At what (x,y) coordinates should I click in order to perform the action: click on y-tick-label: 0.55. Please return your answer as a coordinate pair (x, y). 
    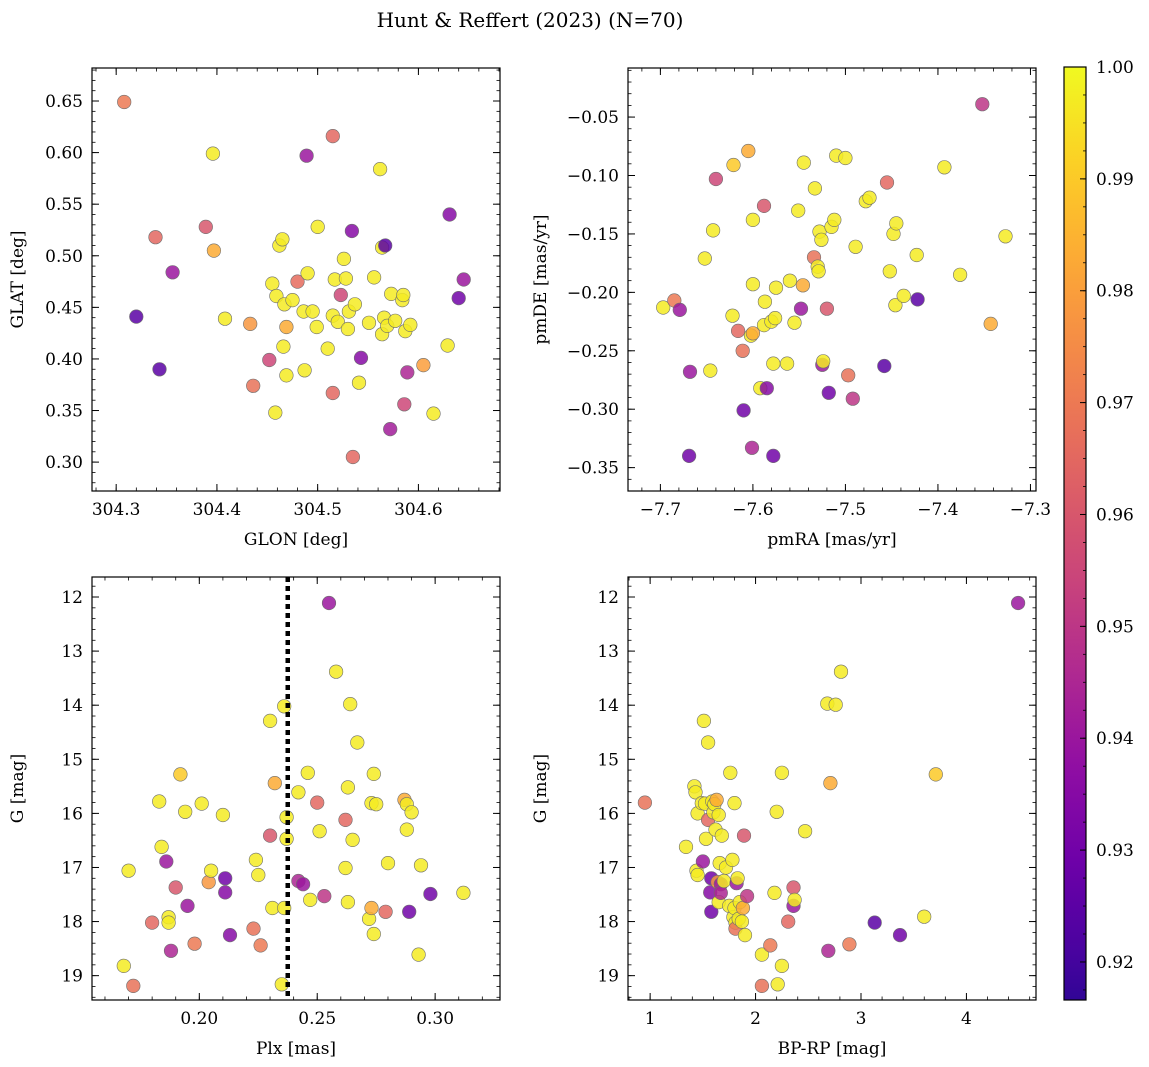
    Looking at the image, I should click on (64, 205).